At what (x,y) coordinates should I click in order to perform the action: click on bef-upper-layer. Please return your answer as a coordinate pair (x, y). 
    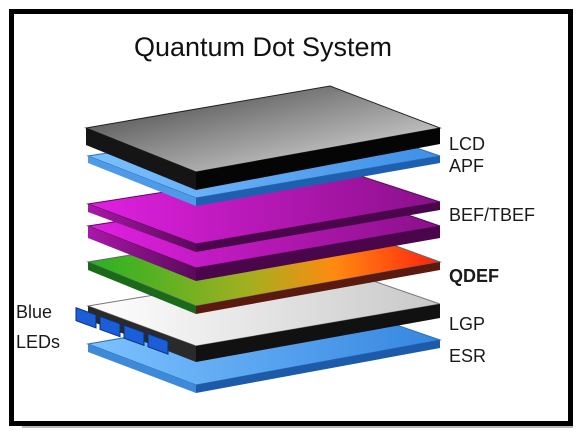
    Looking at the image, I should click on (263, 208).